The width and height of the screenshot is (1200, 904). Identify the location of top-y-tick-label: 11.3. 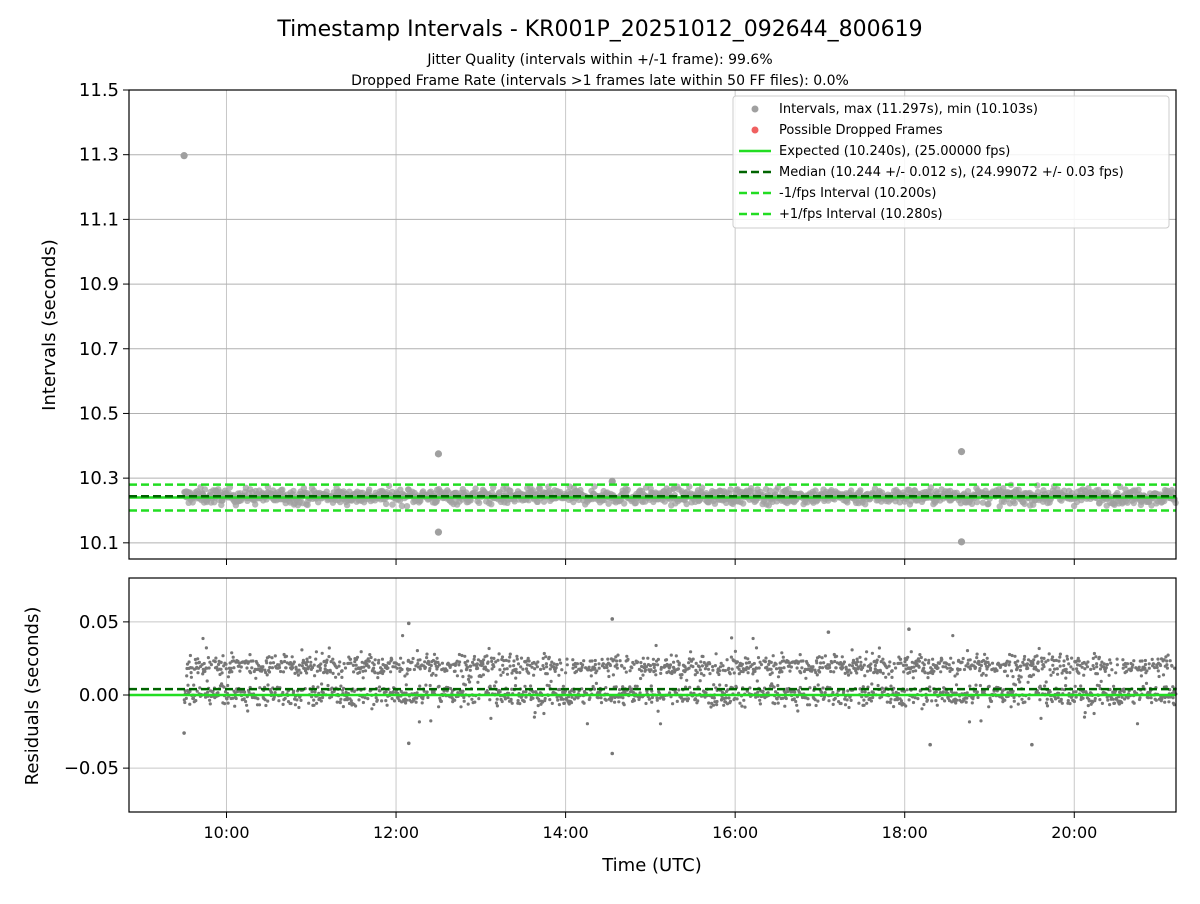
(99, 155).